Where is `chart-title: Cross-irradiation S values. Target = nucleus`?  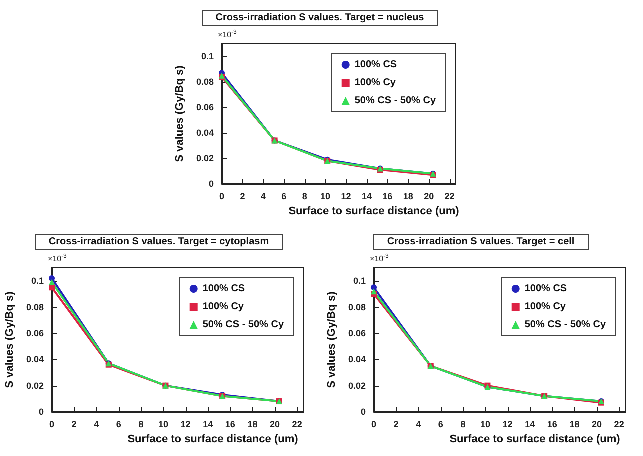
chart-title: Cross-irradiation S values. Target = nucleus is located at coordinates (320, 18).